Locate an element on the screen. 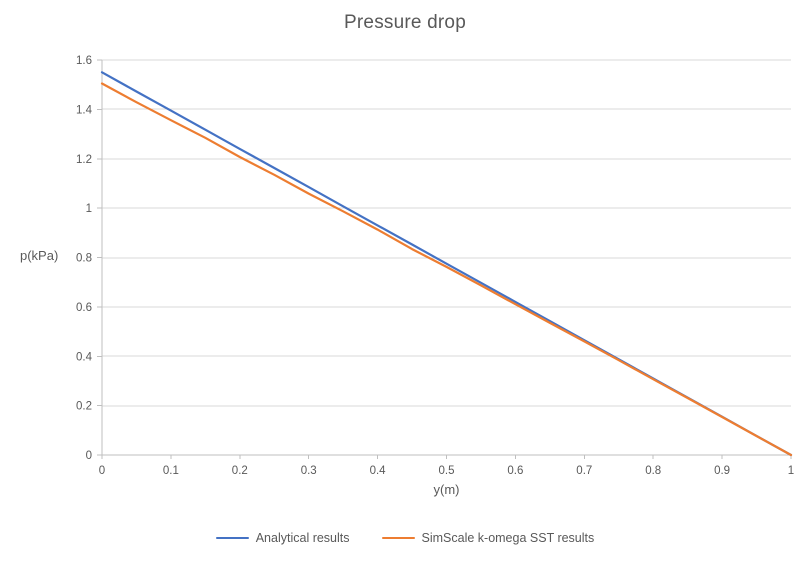  x-tick-label: 0.6 is located at coordinates (515, 471).